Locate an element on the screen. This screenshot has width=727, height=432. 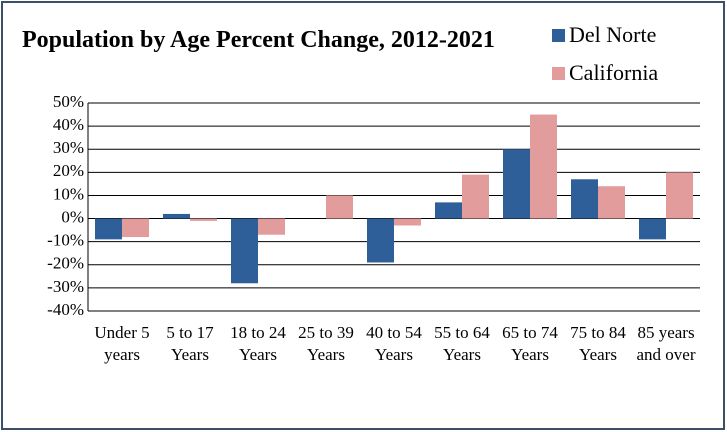
y-tick-label: 40% is located at coordinates (68, 124).